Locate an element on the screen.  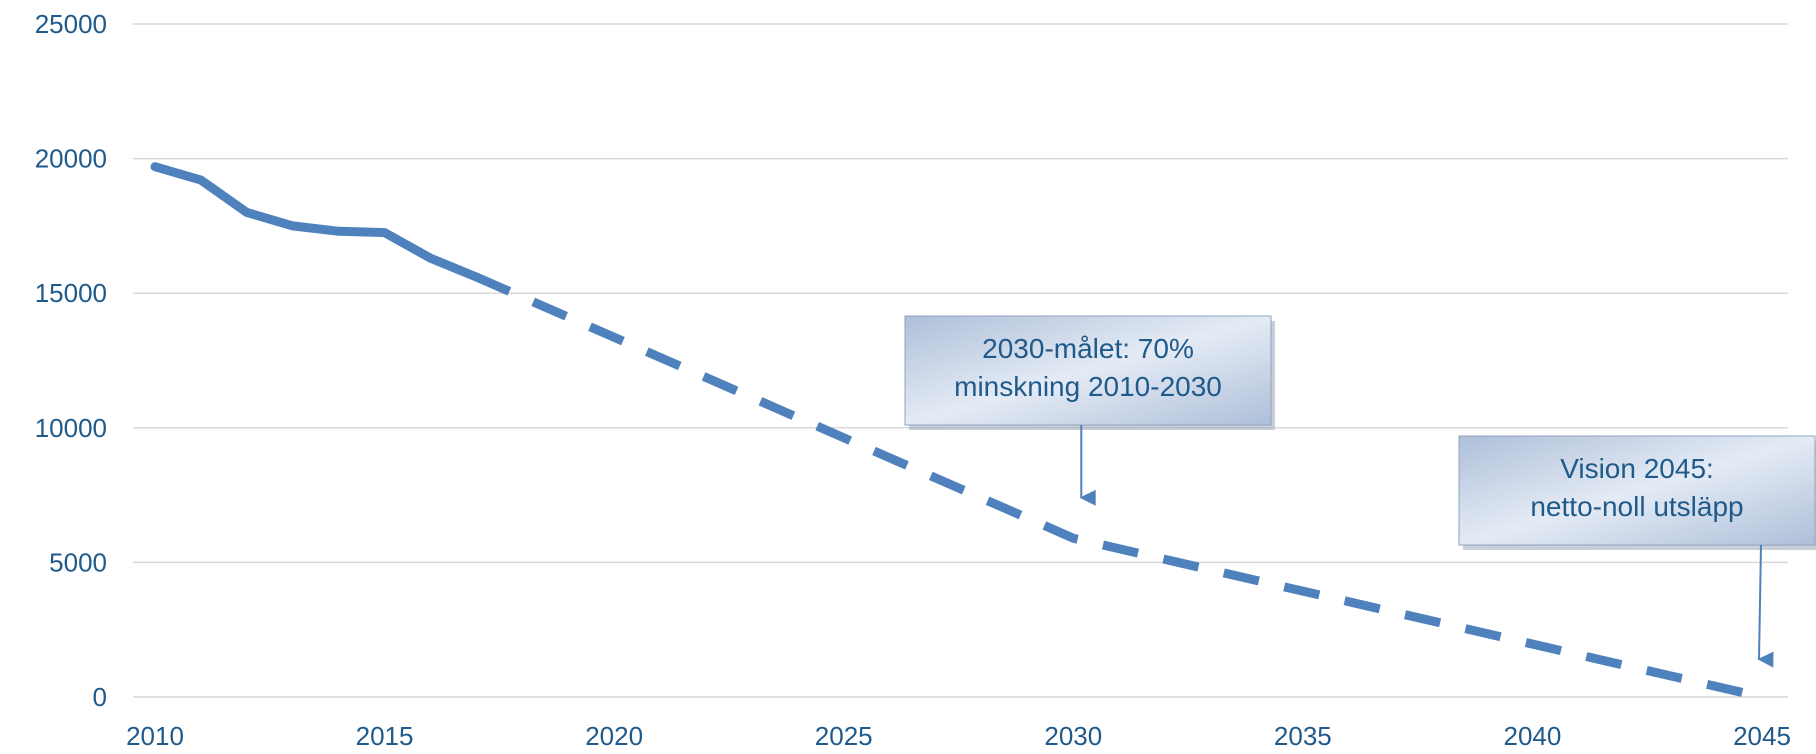
callout-text: minskning 2010-2030 is located at coordinates (1088, 386).